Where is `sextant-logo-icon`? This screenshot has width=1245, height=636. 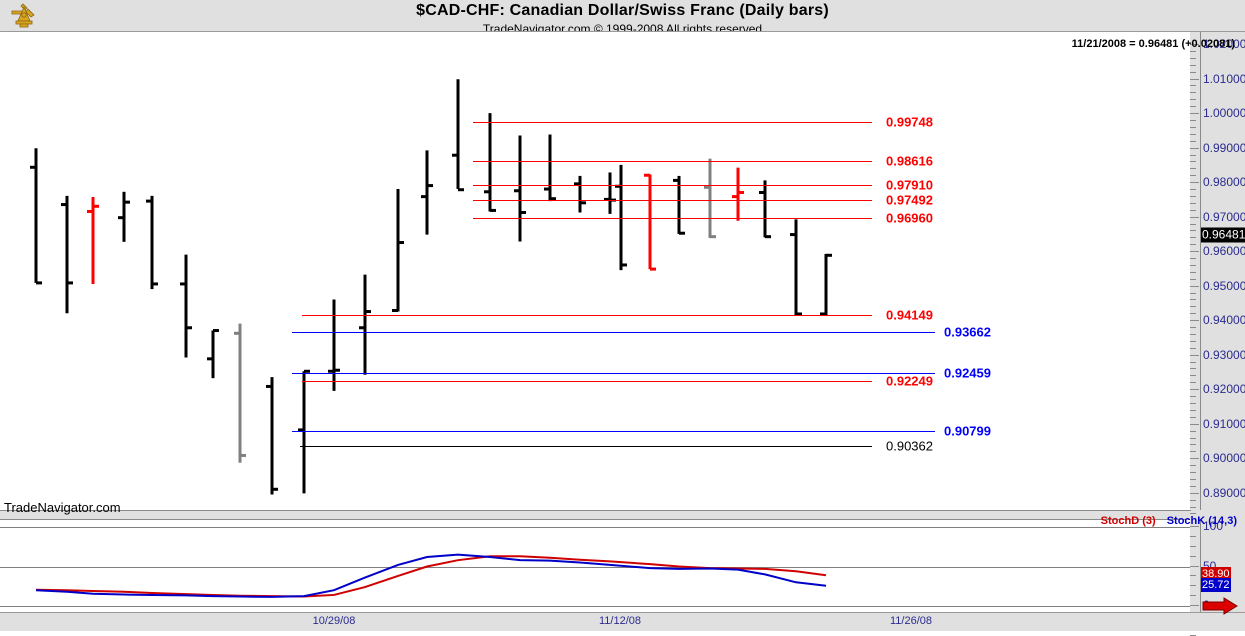 sextant-logo-icon is located at coordinates (24, 16).